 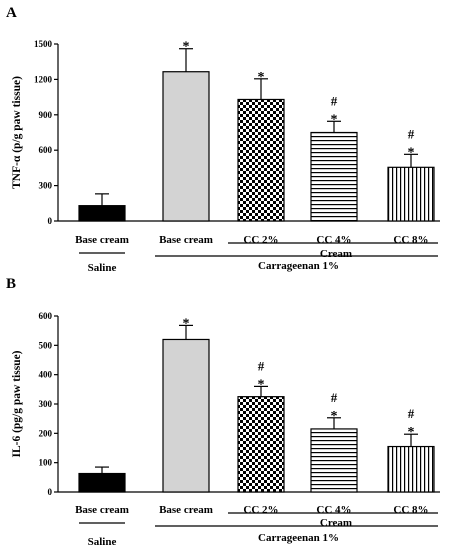 I want to click on y-axis-label: IL-6 (pg/g paw tissue), so click(x=17, y=403).